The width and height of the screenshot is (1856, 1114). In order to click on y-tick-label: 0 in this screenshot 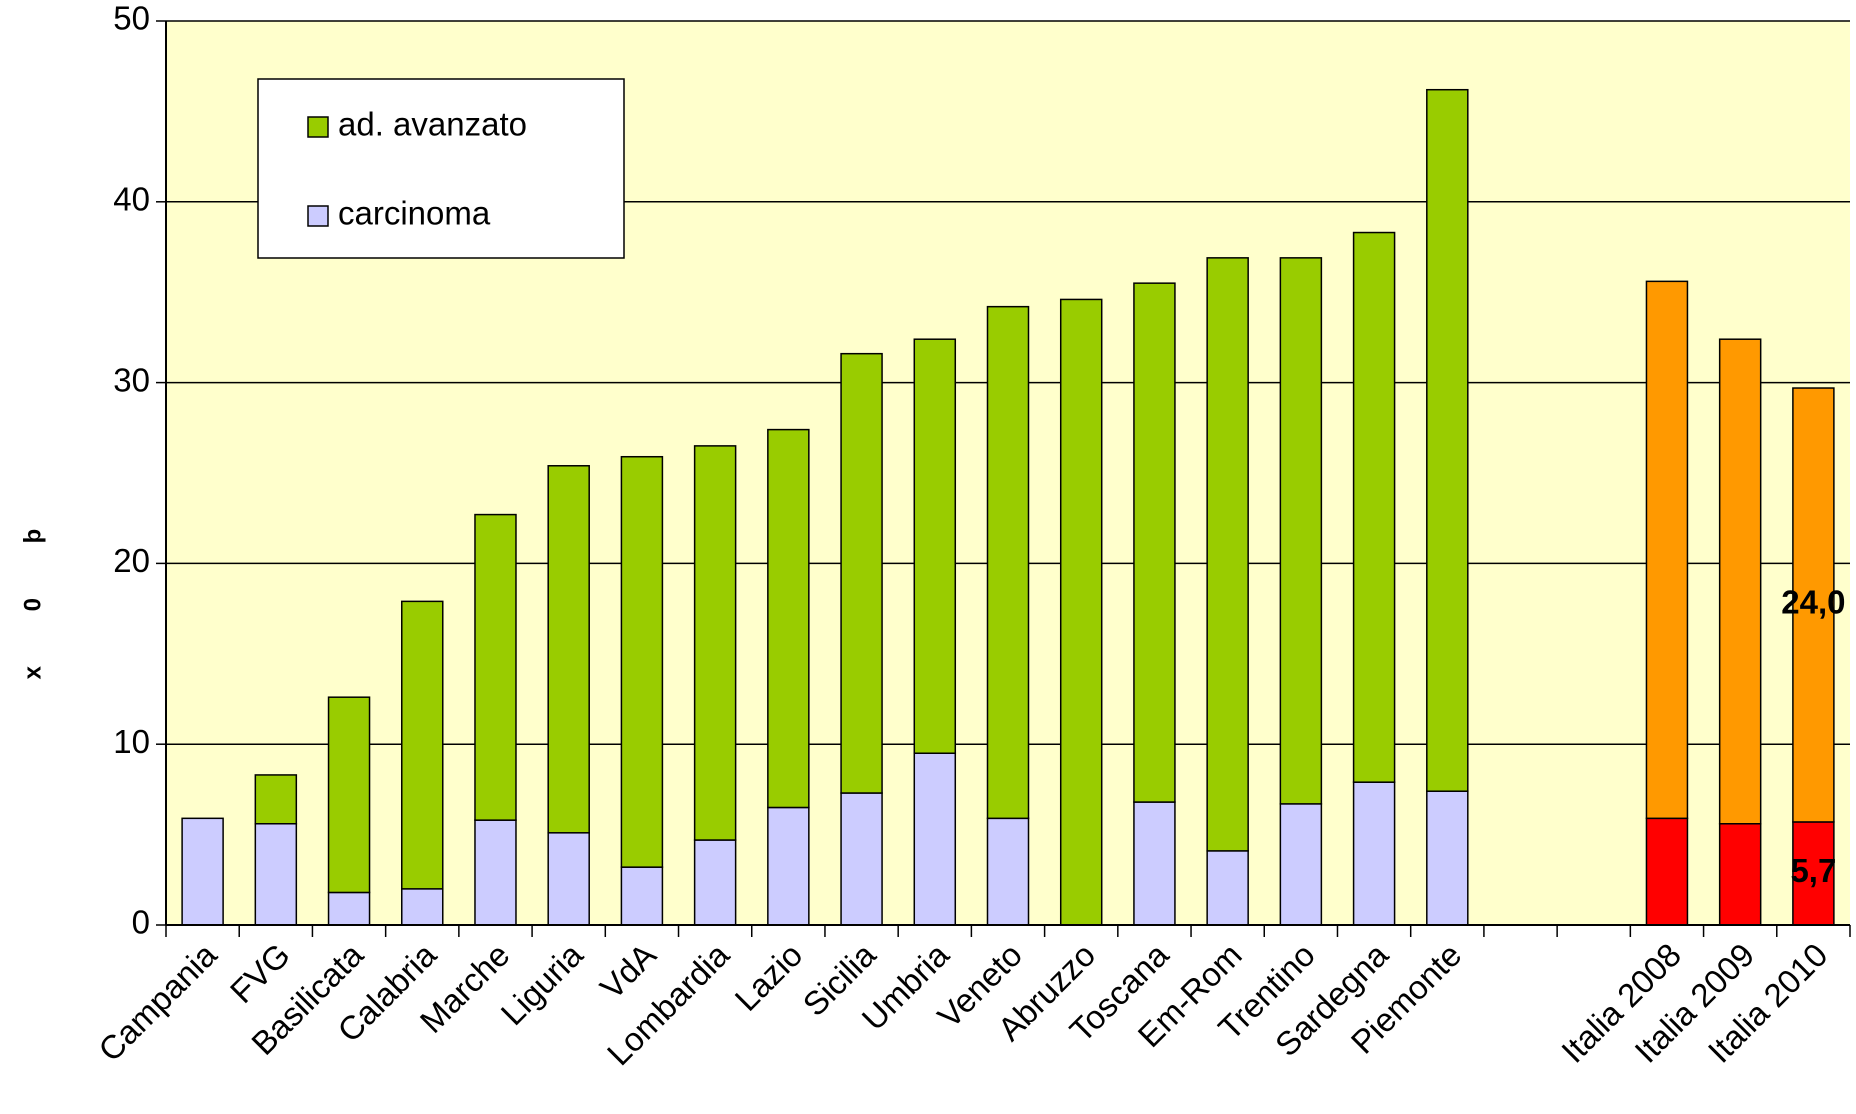, I will do `click(141, 922)`.